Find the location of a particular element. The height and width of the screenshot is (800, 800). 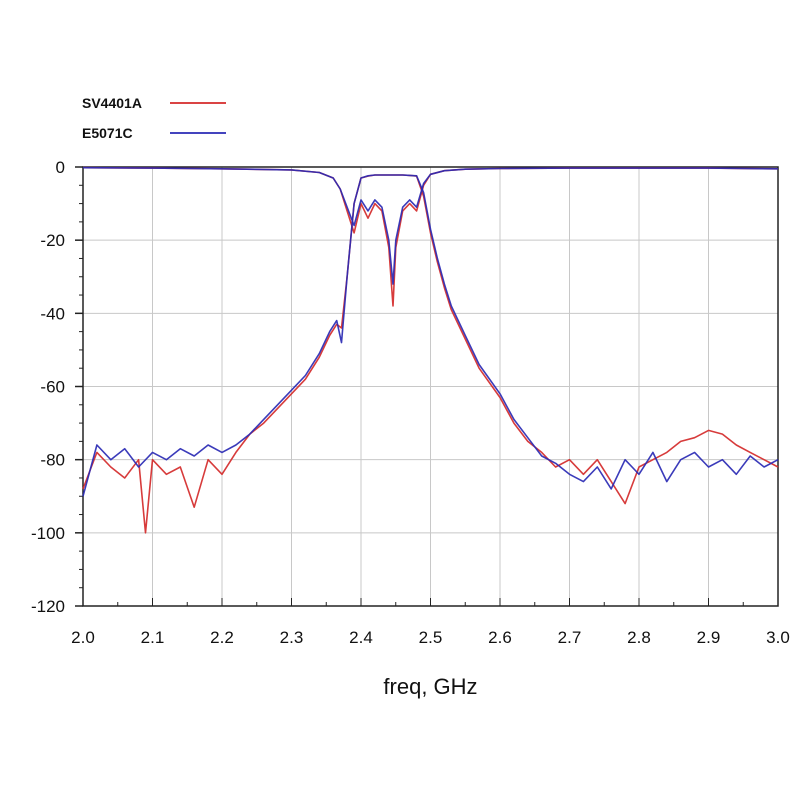

y-tick-label: 0 is located at coordinates (60, 167).